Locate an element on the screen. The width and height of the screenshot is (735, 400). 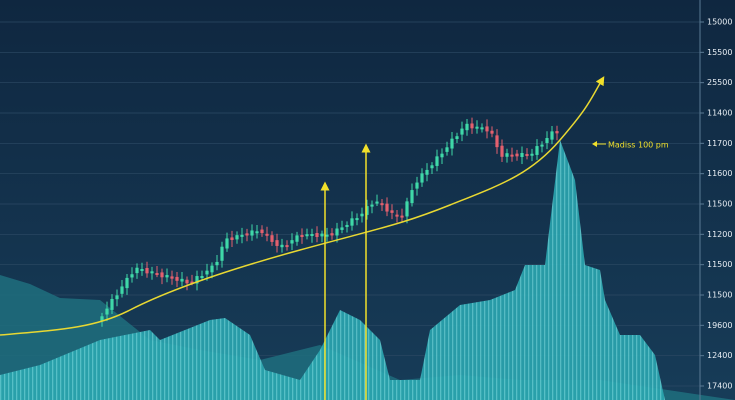
annotation: Madiss 100 pm is located at coordinates (638, 145).